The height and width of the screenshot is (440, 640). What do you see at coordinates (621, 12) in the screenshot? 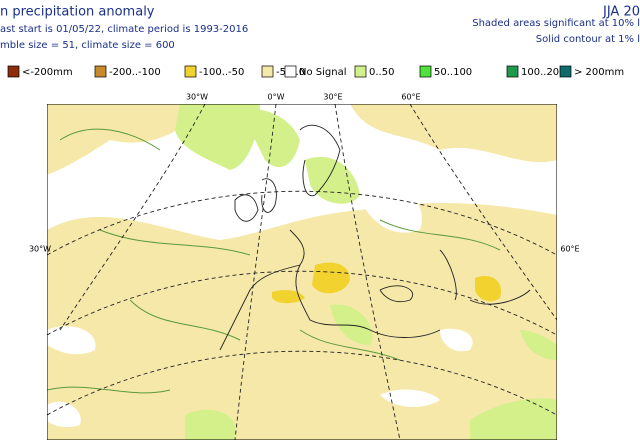
I see `season: JJA 20` at bounding box center [621, 12].